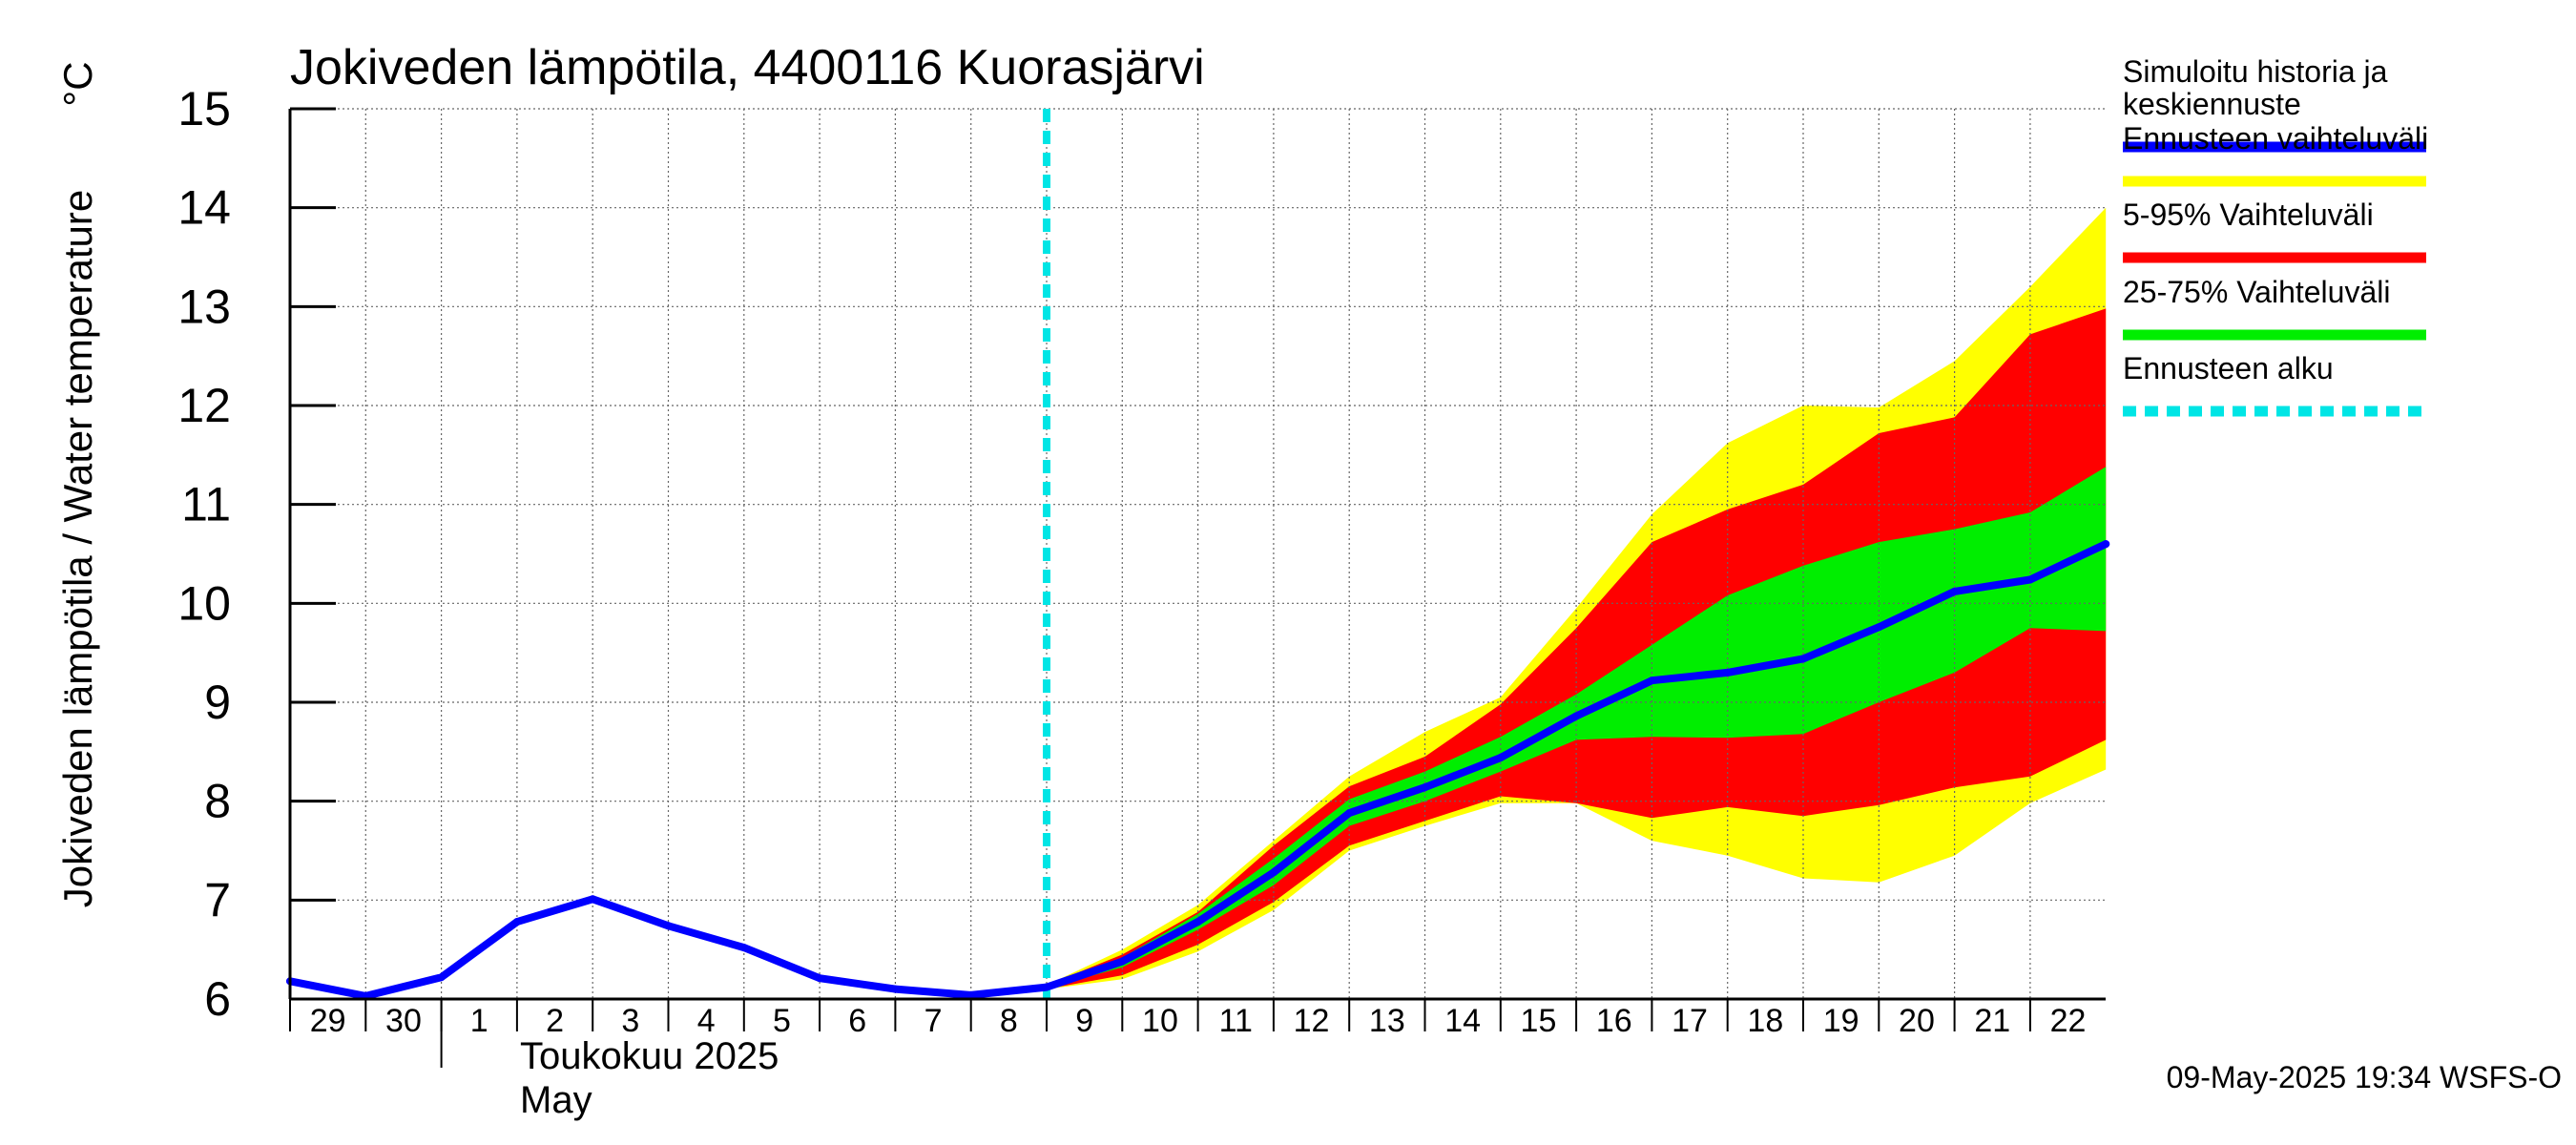  I want to click on y-tick-label: 13, so click(204, 307).